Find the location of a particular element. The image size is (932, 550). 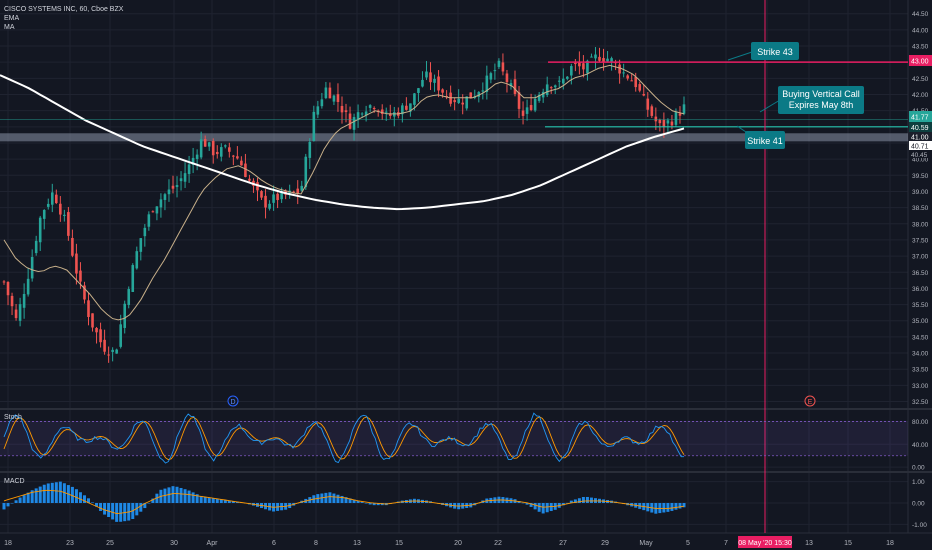

stoch-axis: 80.00 40.00 0.00 is located at coordinates (920, 445).